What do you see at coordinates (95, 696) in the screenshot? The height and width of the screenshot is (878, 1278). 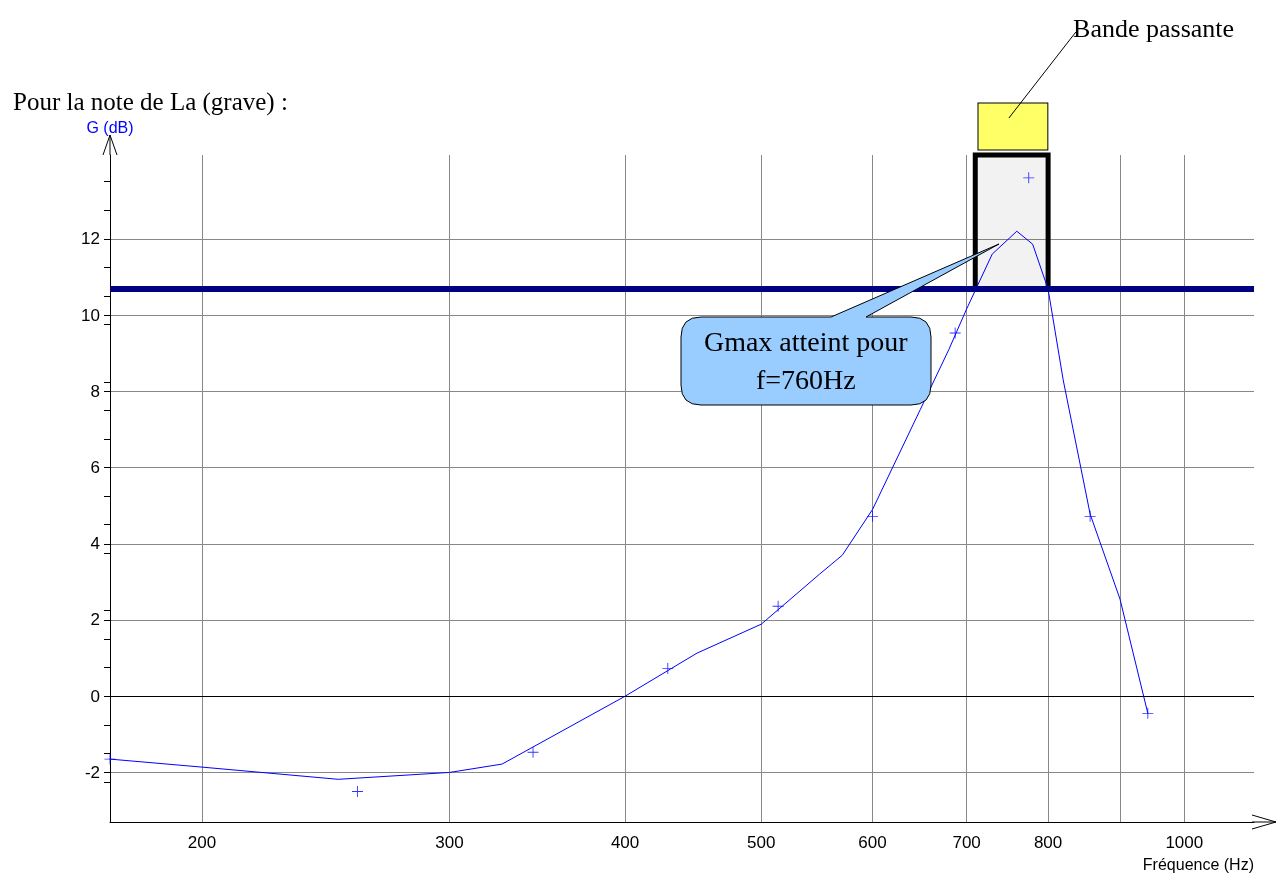 I see `y-tick-label: 0` at bounding box center [95, 696].